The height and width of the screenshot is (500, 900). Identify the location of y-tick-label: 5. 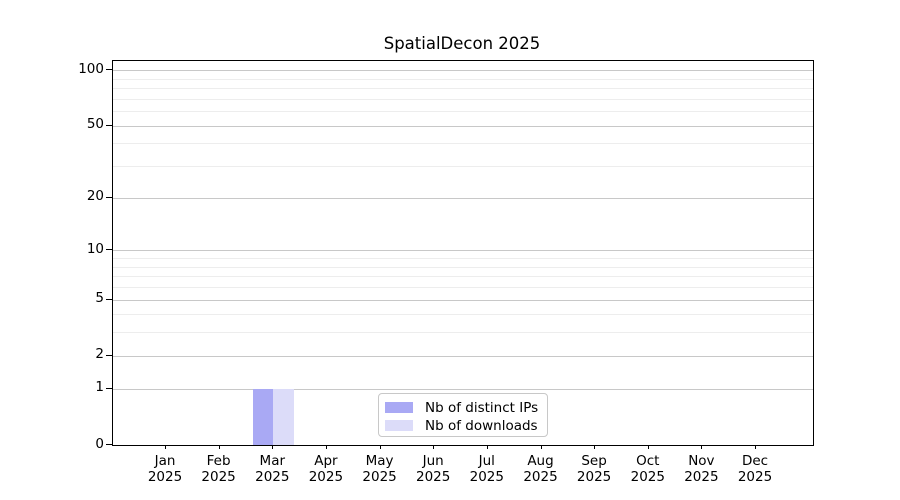
(99, 298).